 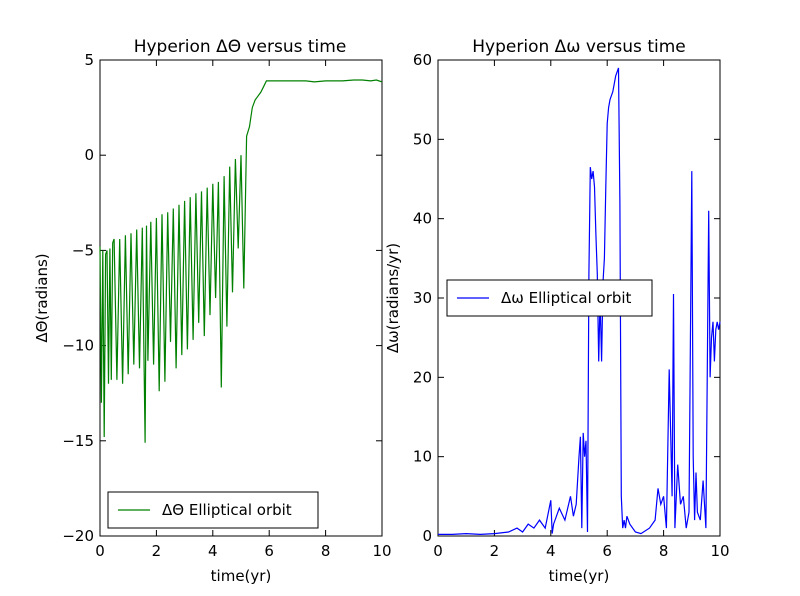 What do you see at coordinates (83, 250) in the screenshot?
I see `ytick-label: −5` at bounding box center [83, 250].